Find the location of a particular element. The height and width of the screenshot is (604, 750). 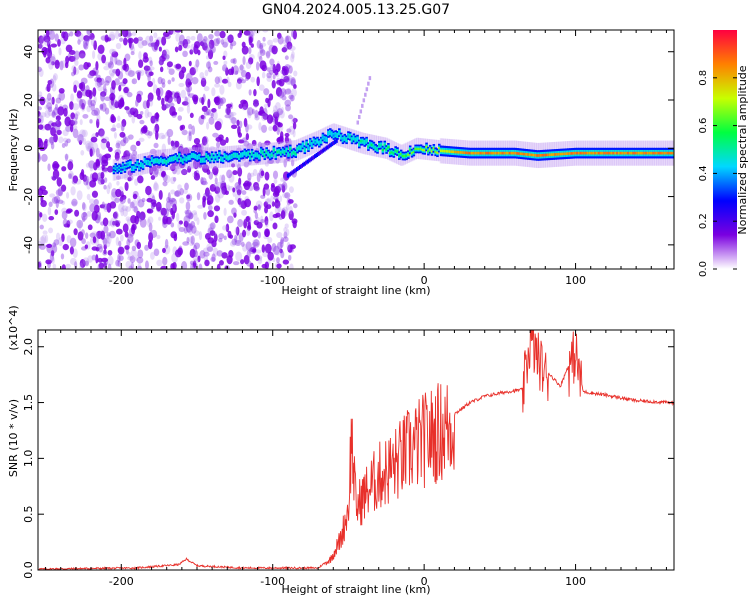

spectrogram-ylabel: Frequency (Hz) is located at coordinates (13, 150).